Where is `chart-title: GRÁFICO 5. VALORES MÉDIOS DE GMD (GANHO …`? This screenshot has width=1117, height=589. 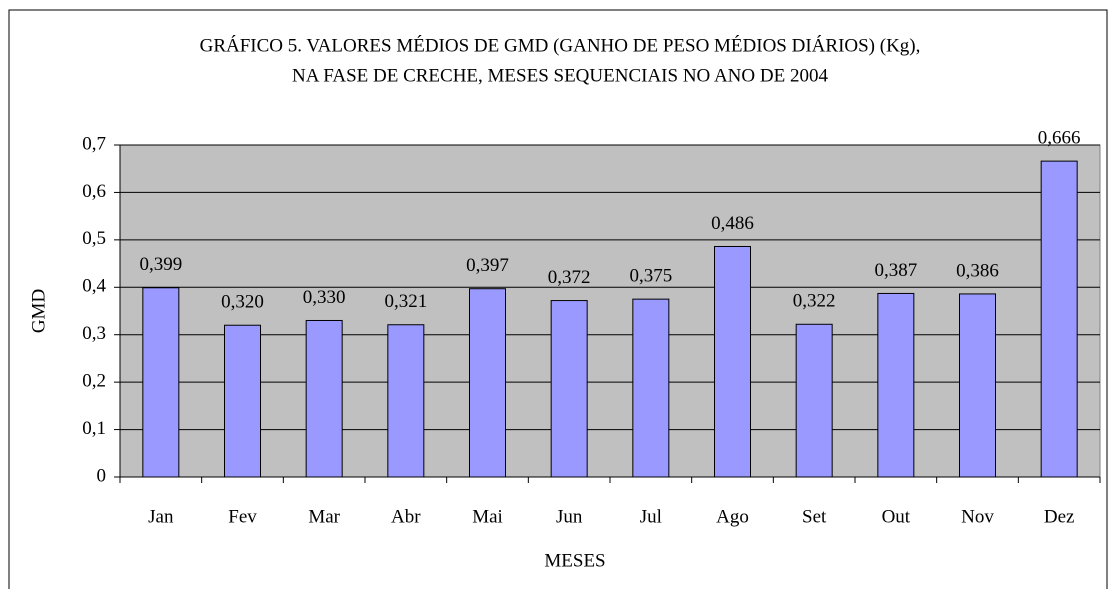 chart-title: GRÁFICO 5. VALORES MÉDIOS DE GMD (GANHO … is located at coordinates (560, 45).